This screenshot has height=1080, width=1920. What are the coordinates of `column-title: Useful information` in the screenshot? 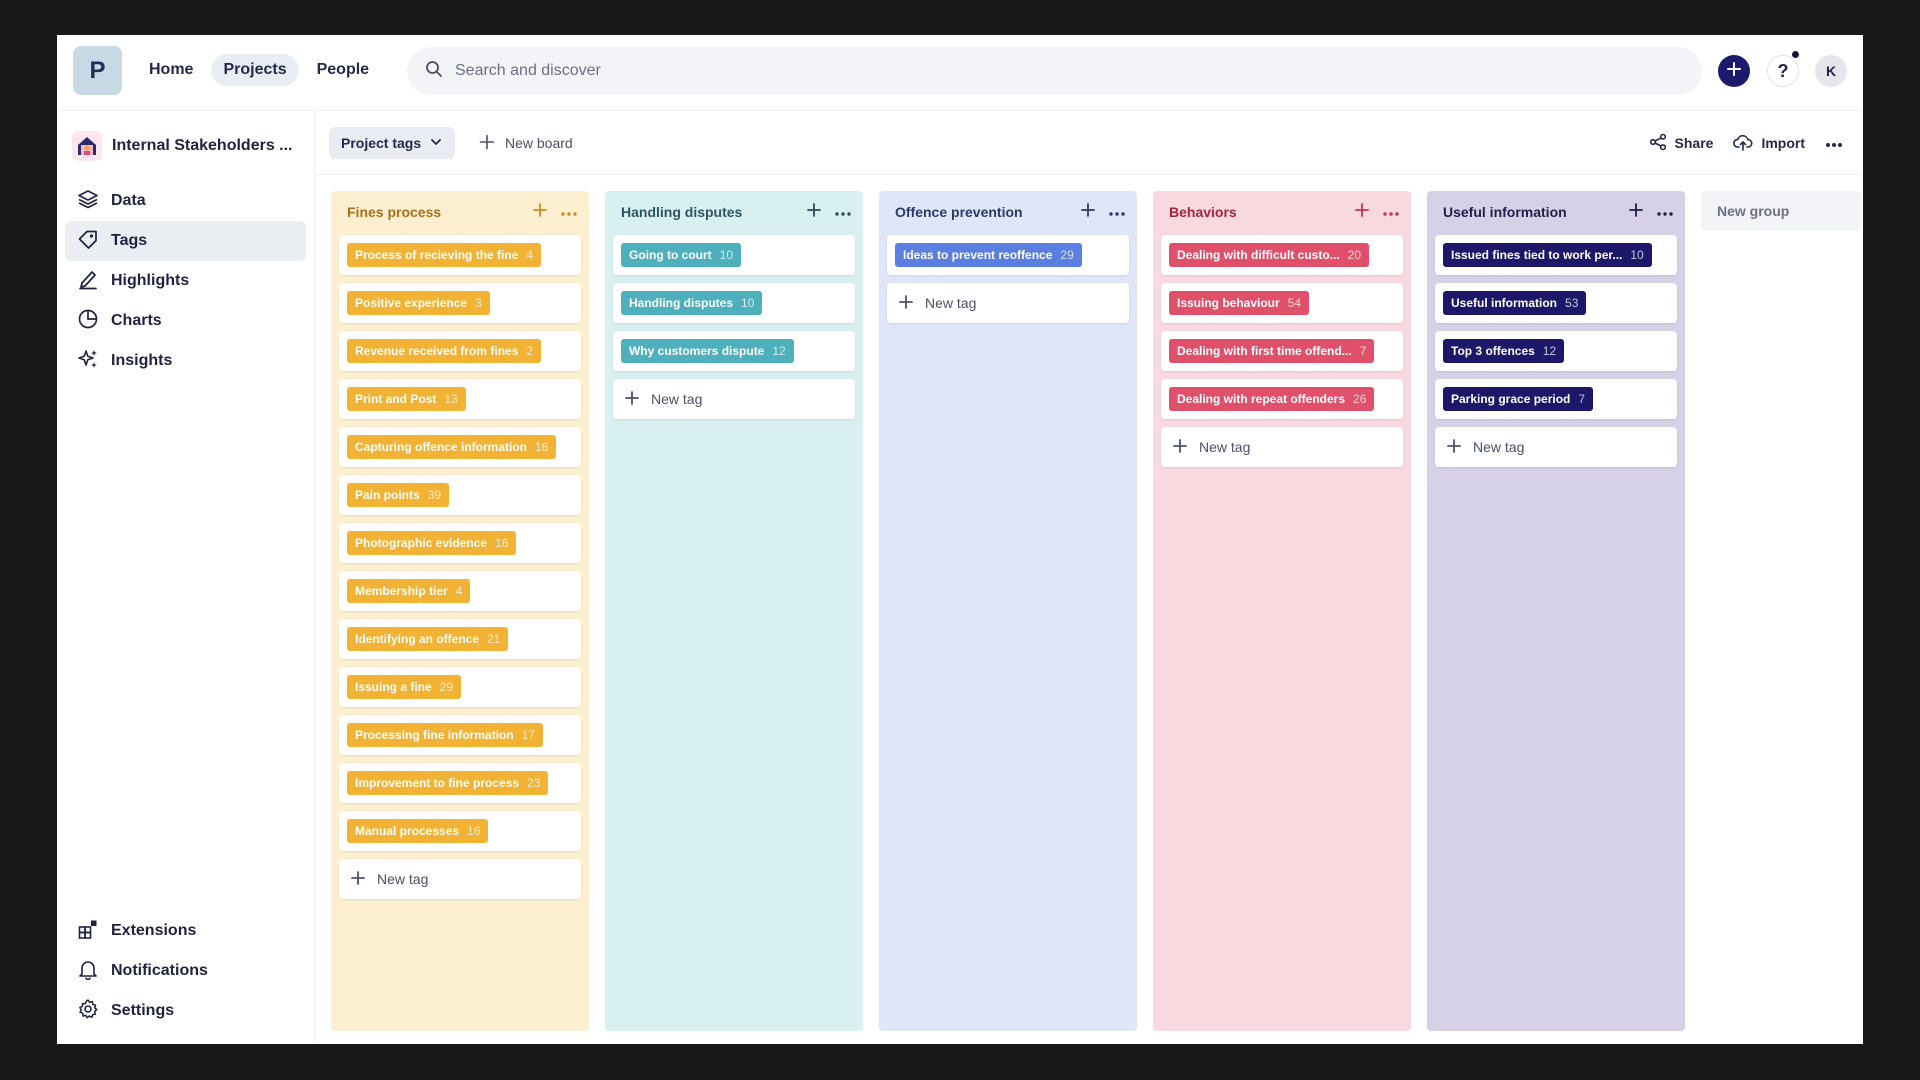 It's located at (1505, 212).